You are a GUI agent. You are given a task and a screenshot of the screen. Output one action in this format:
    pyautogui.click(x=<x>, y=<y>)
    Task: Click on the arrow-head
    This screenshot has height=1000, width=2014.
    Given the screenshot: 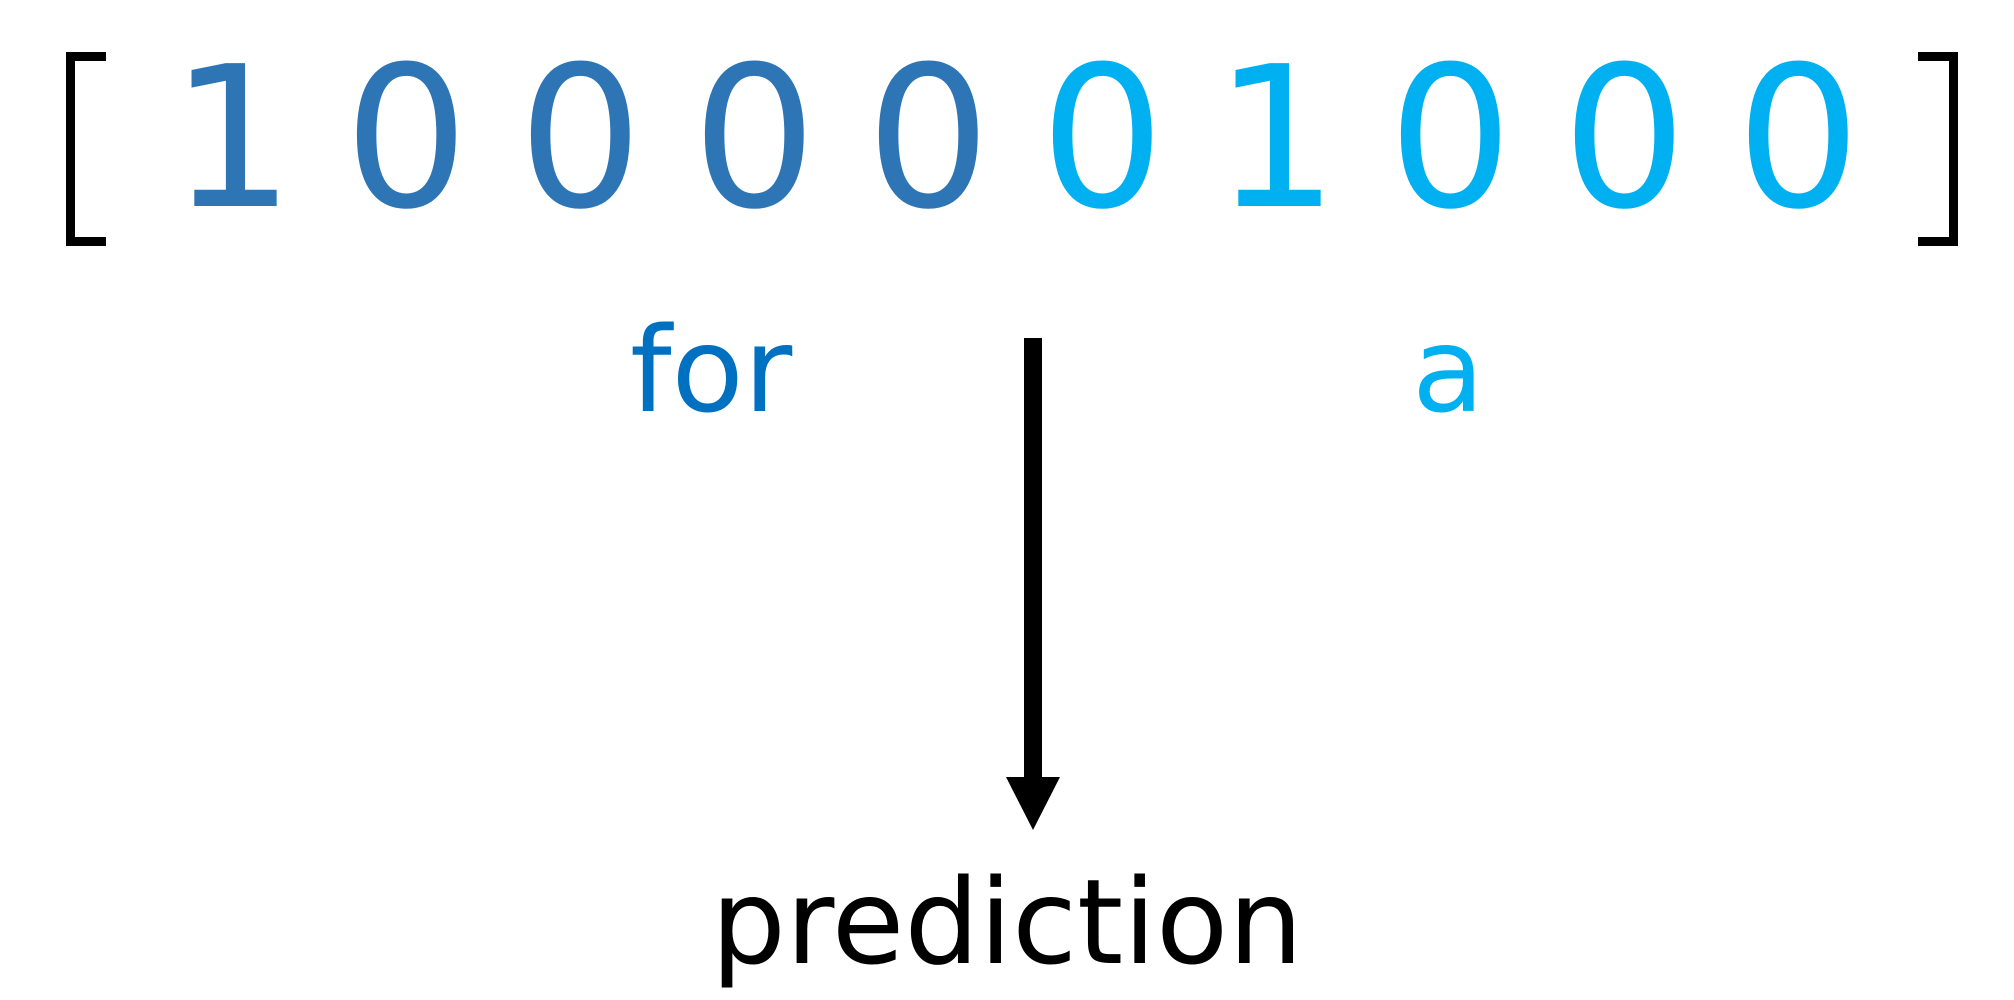 What is the action you would take?
    pyautogui.click(x=1033, y=803)
    